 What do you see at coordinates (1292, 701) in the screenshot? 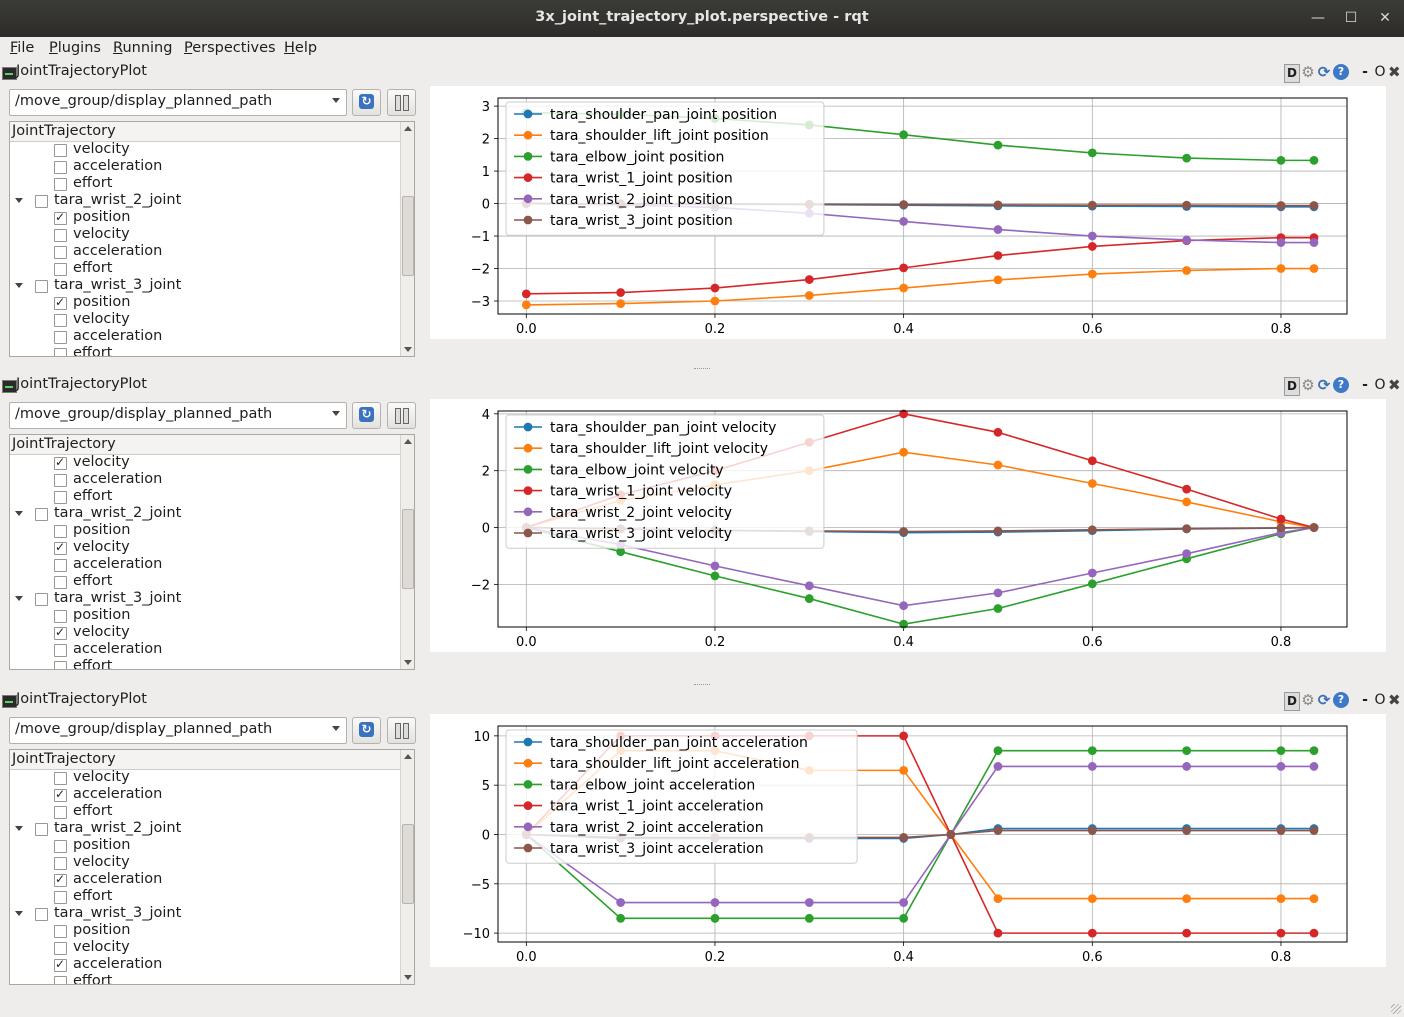
I see `dock-toggle-icon: D` at bounding box center [1292, 701].